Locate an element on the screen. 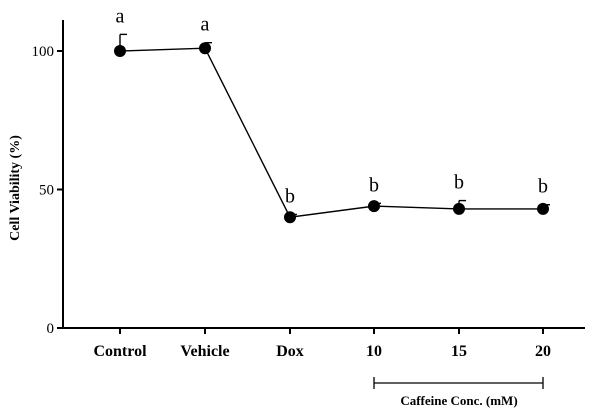 This screenshot has height=413, width=605. bracket-label: Caffeine Conc. (mM) is located at coordinates (458, 400).